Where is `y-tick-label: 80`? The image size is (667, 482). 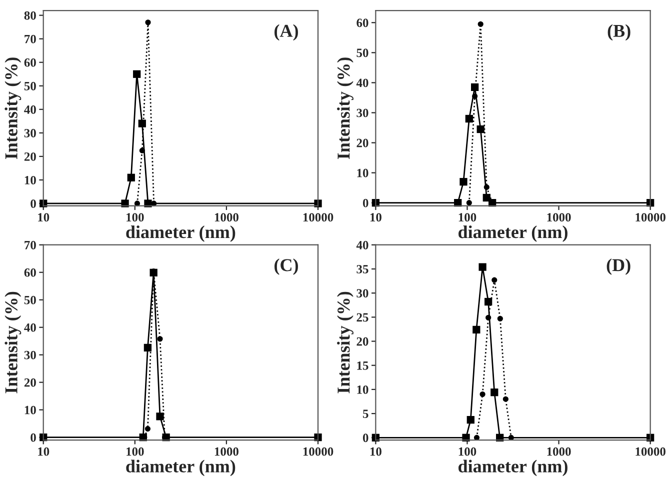
y-tick-label: 80 is located at coordinates (30, 15).